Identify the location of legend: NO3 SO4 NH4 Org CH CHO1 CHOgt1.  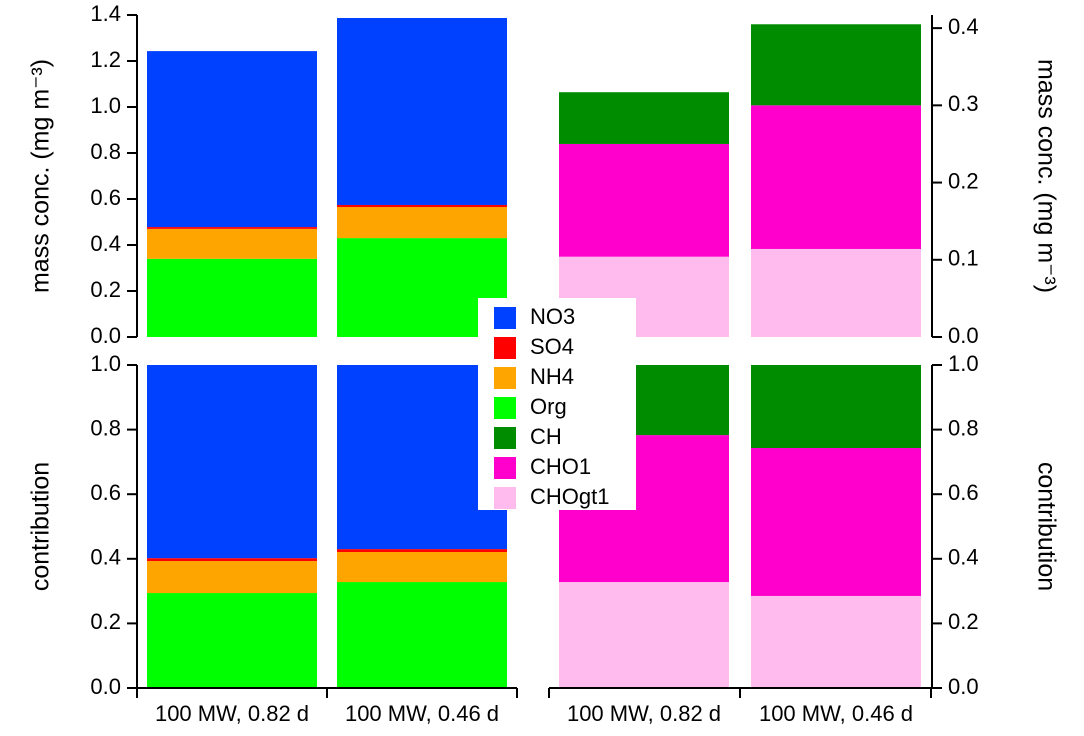
(557, 404).